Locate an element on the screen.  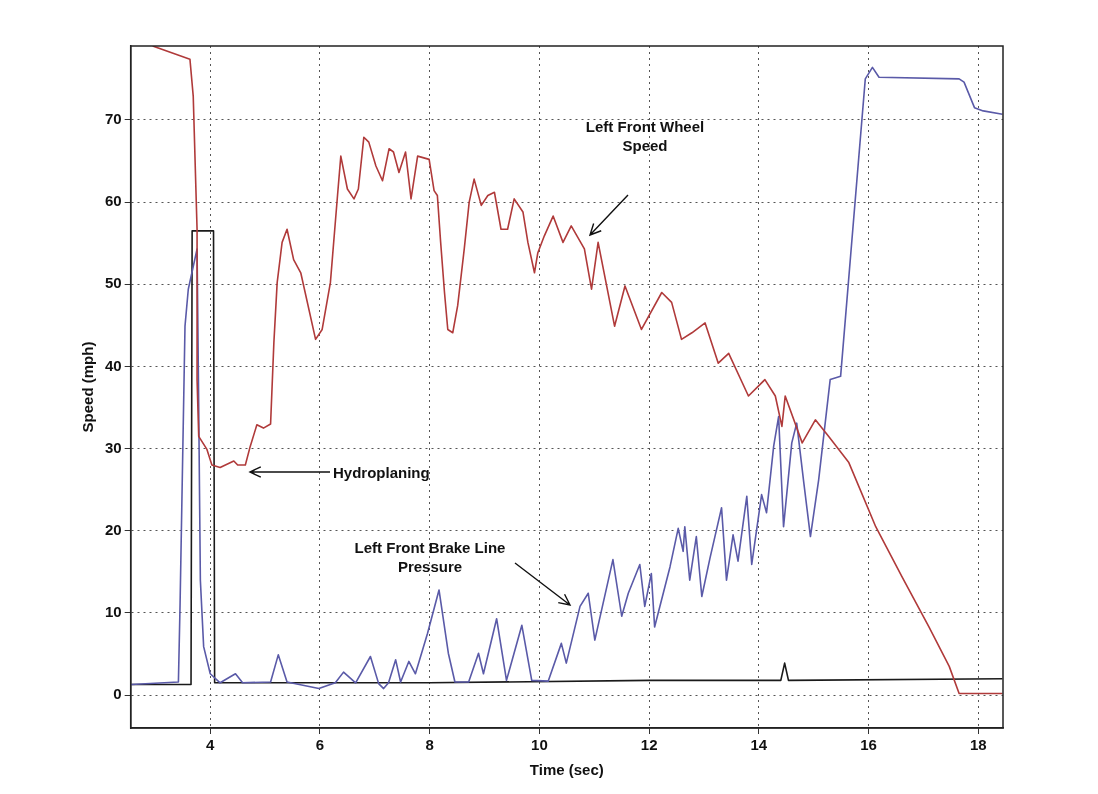
x-tick-label: 14 is located at coordinates (759, 745).